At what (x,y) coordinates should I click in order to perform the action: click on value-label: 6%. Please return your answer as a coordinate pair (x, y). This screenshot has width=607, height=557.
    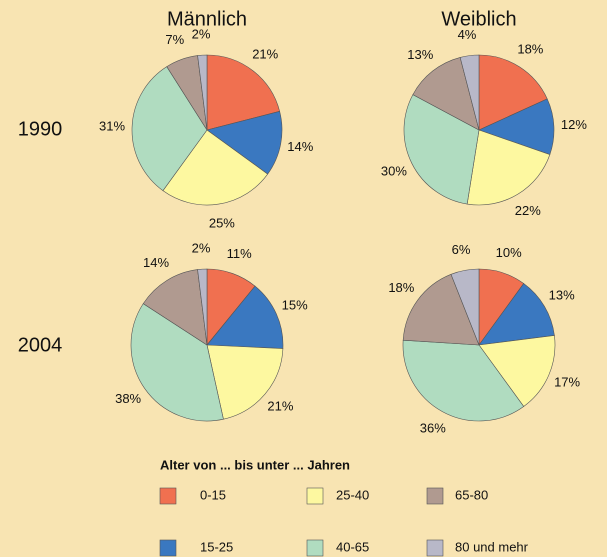
    Looking at the image, I should click on (461, 249).